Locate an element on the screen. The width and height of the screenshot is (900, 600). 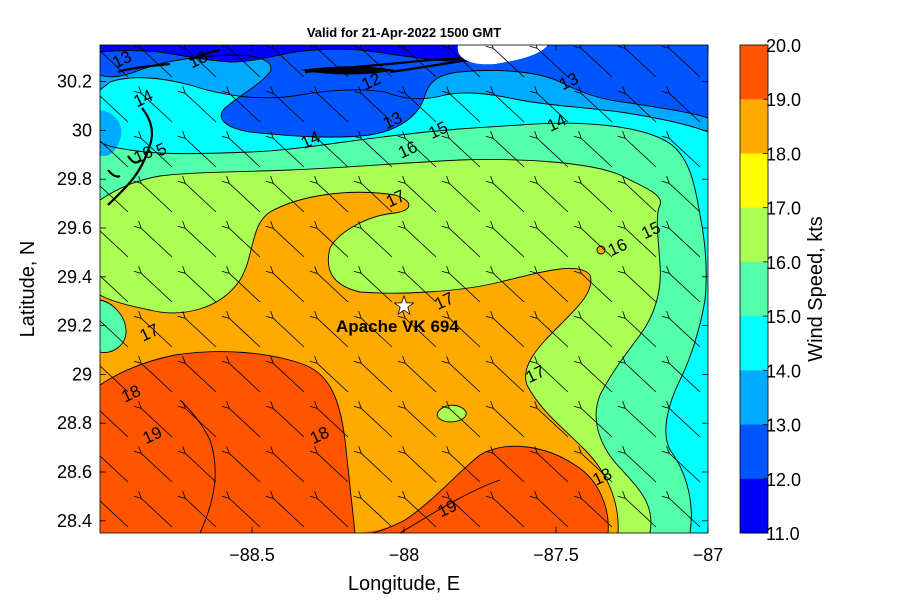
x-tick-label: −88.5 is located at coordinates (252, 555).